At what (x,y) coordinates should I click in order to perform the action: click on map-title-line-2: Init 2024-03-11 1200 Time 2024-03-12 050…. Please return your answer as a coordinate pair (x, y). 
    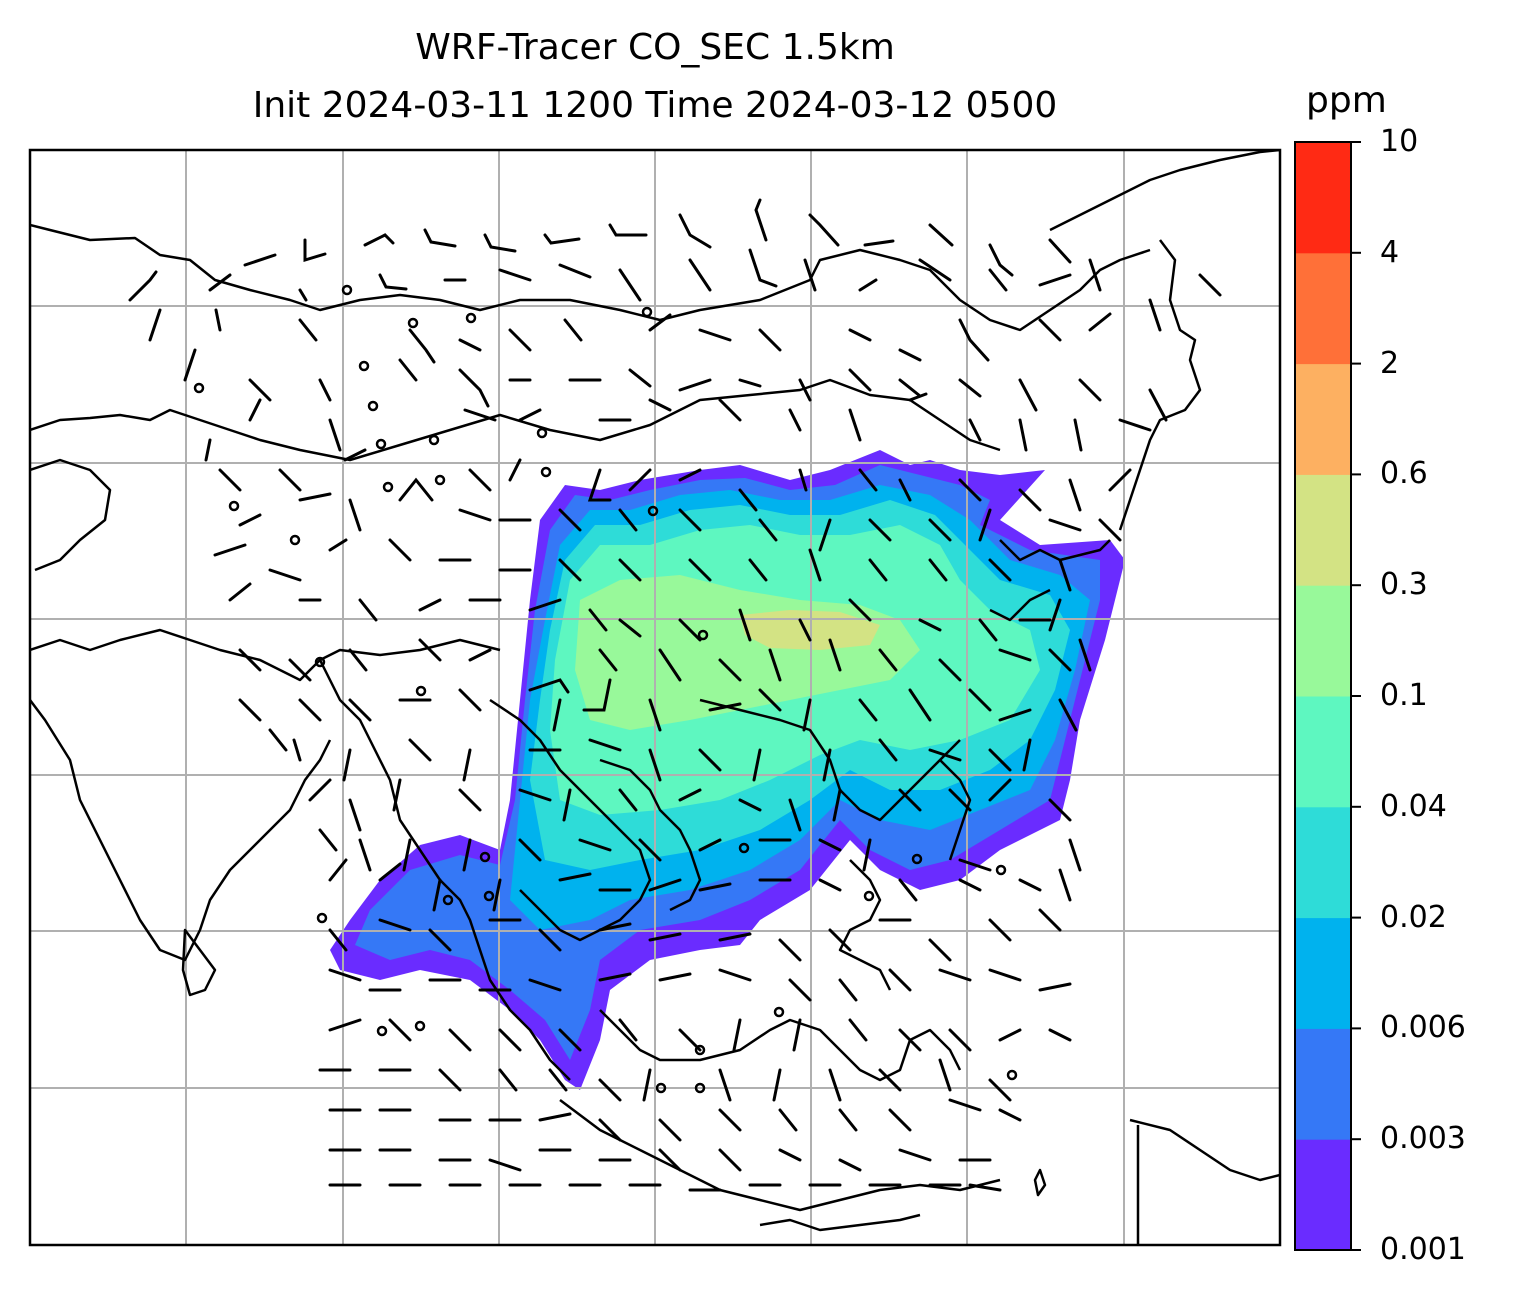
    Looking at the image, I should click on (655, 105).